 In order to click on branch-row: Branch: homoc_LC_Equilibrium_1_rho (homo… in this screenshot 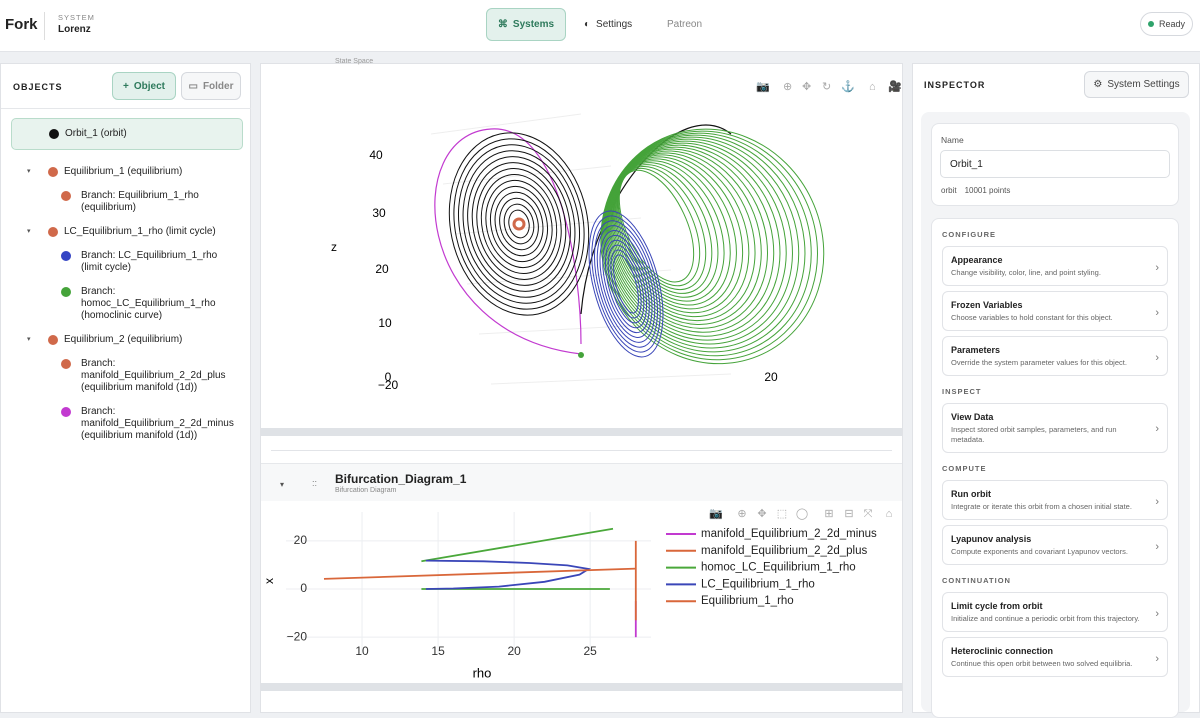, I will do `click(127, 304)`.